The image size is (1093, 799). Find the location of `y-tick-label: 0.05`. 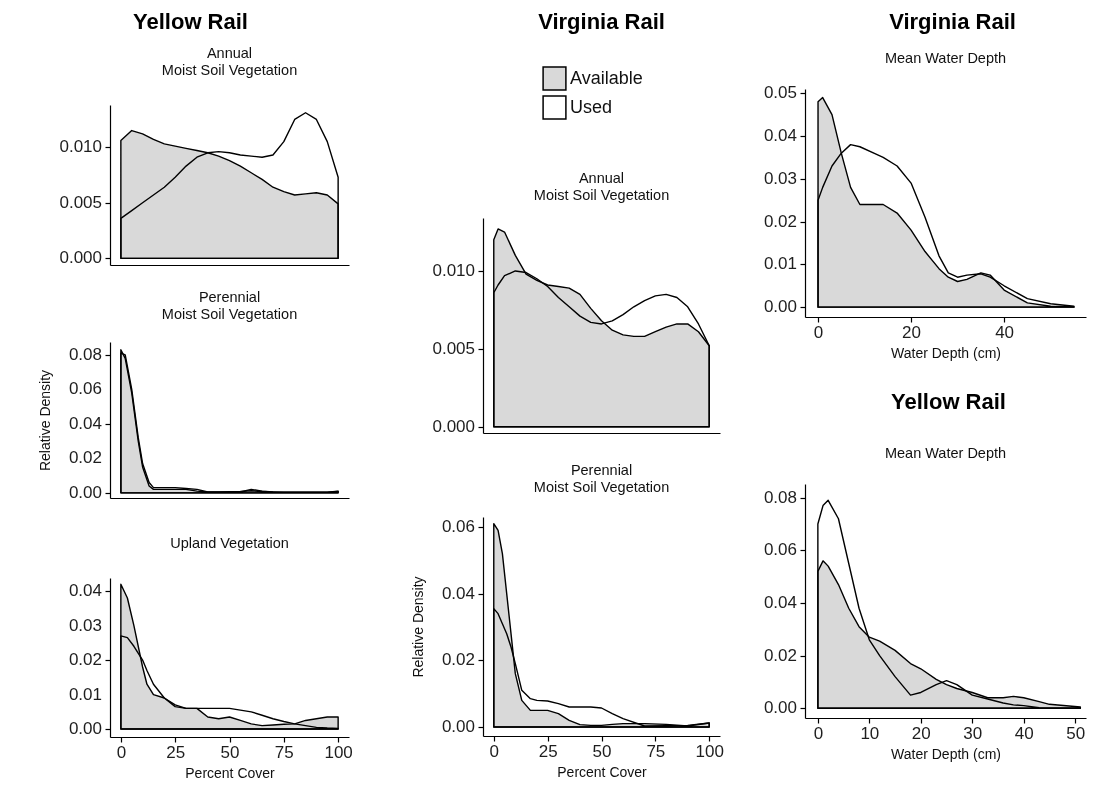

y-tick-label: 0.05 is located at coordinates (780, 93).